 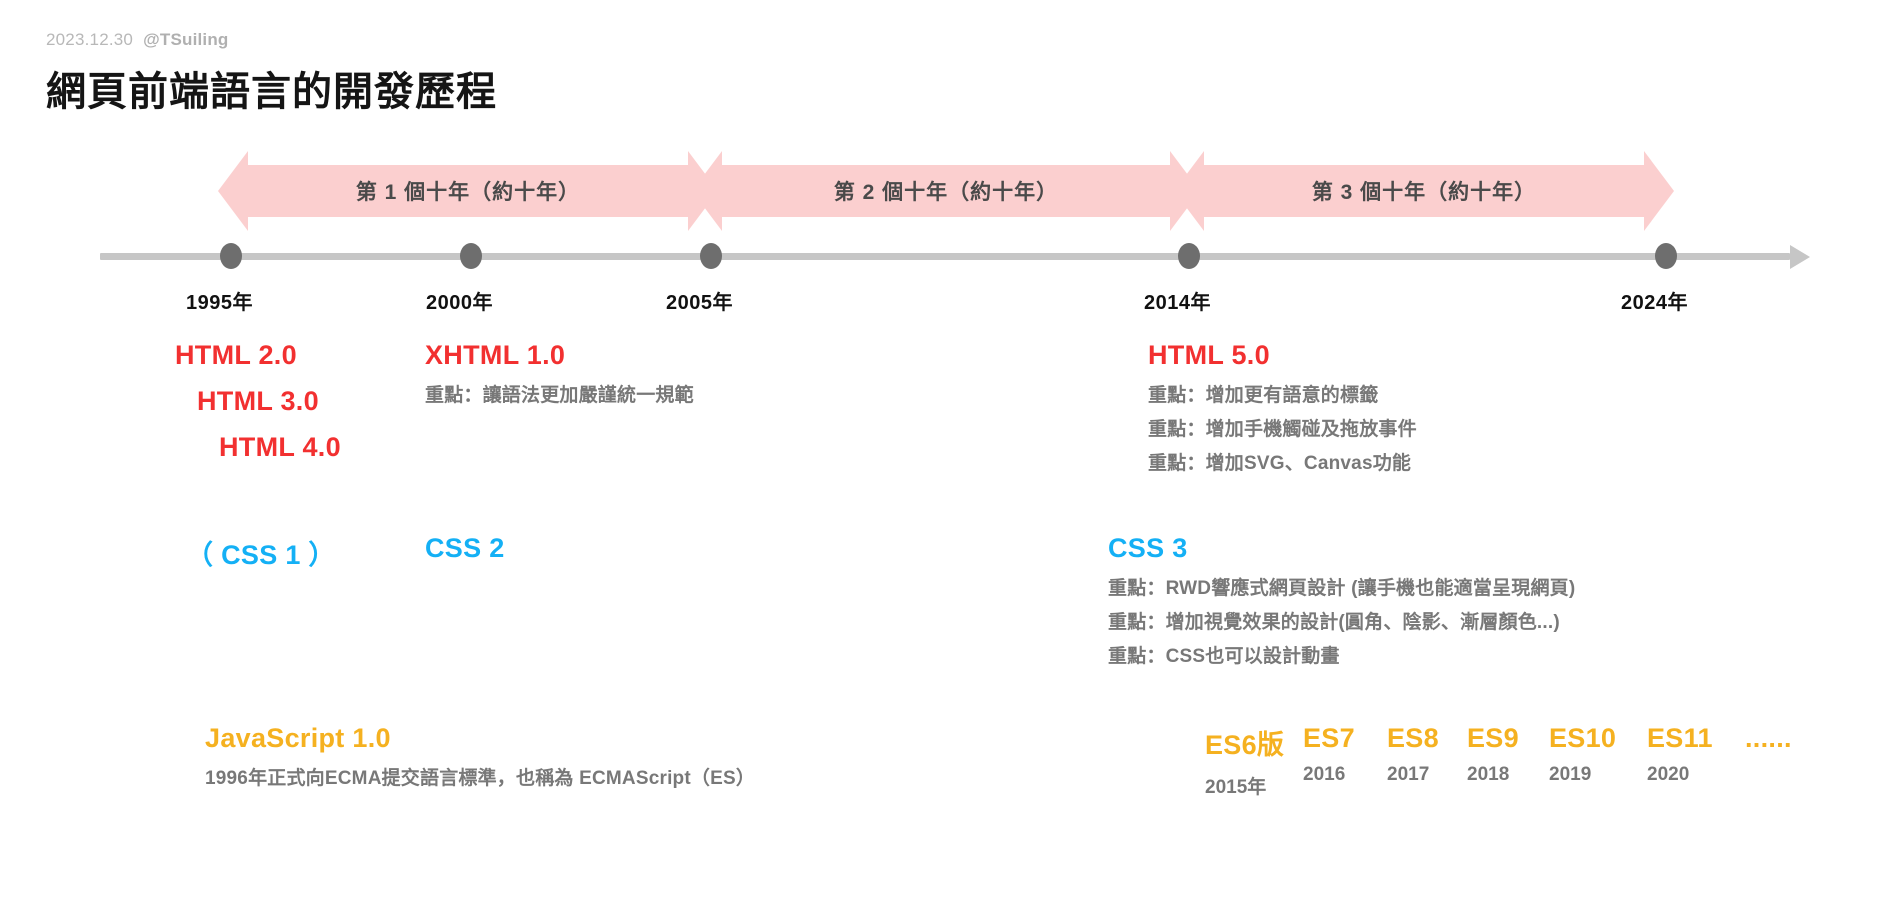 What do you see at coordinates (219, 303) in the screenshot?
I see `year-label-1995: 1995年` at bounding box center [219, 303].